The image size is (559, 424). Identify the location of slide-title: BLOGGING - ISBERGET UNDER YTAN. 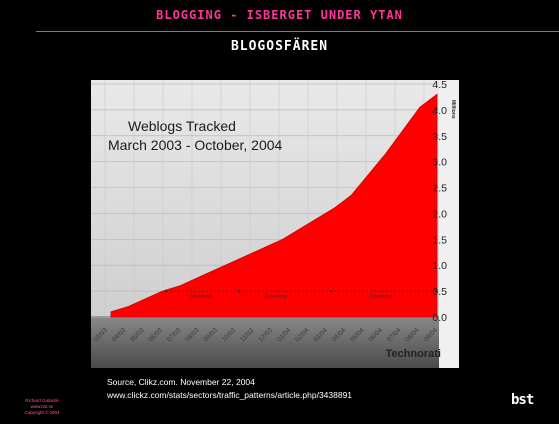
(279, 15).